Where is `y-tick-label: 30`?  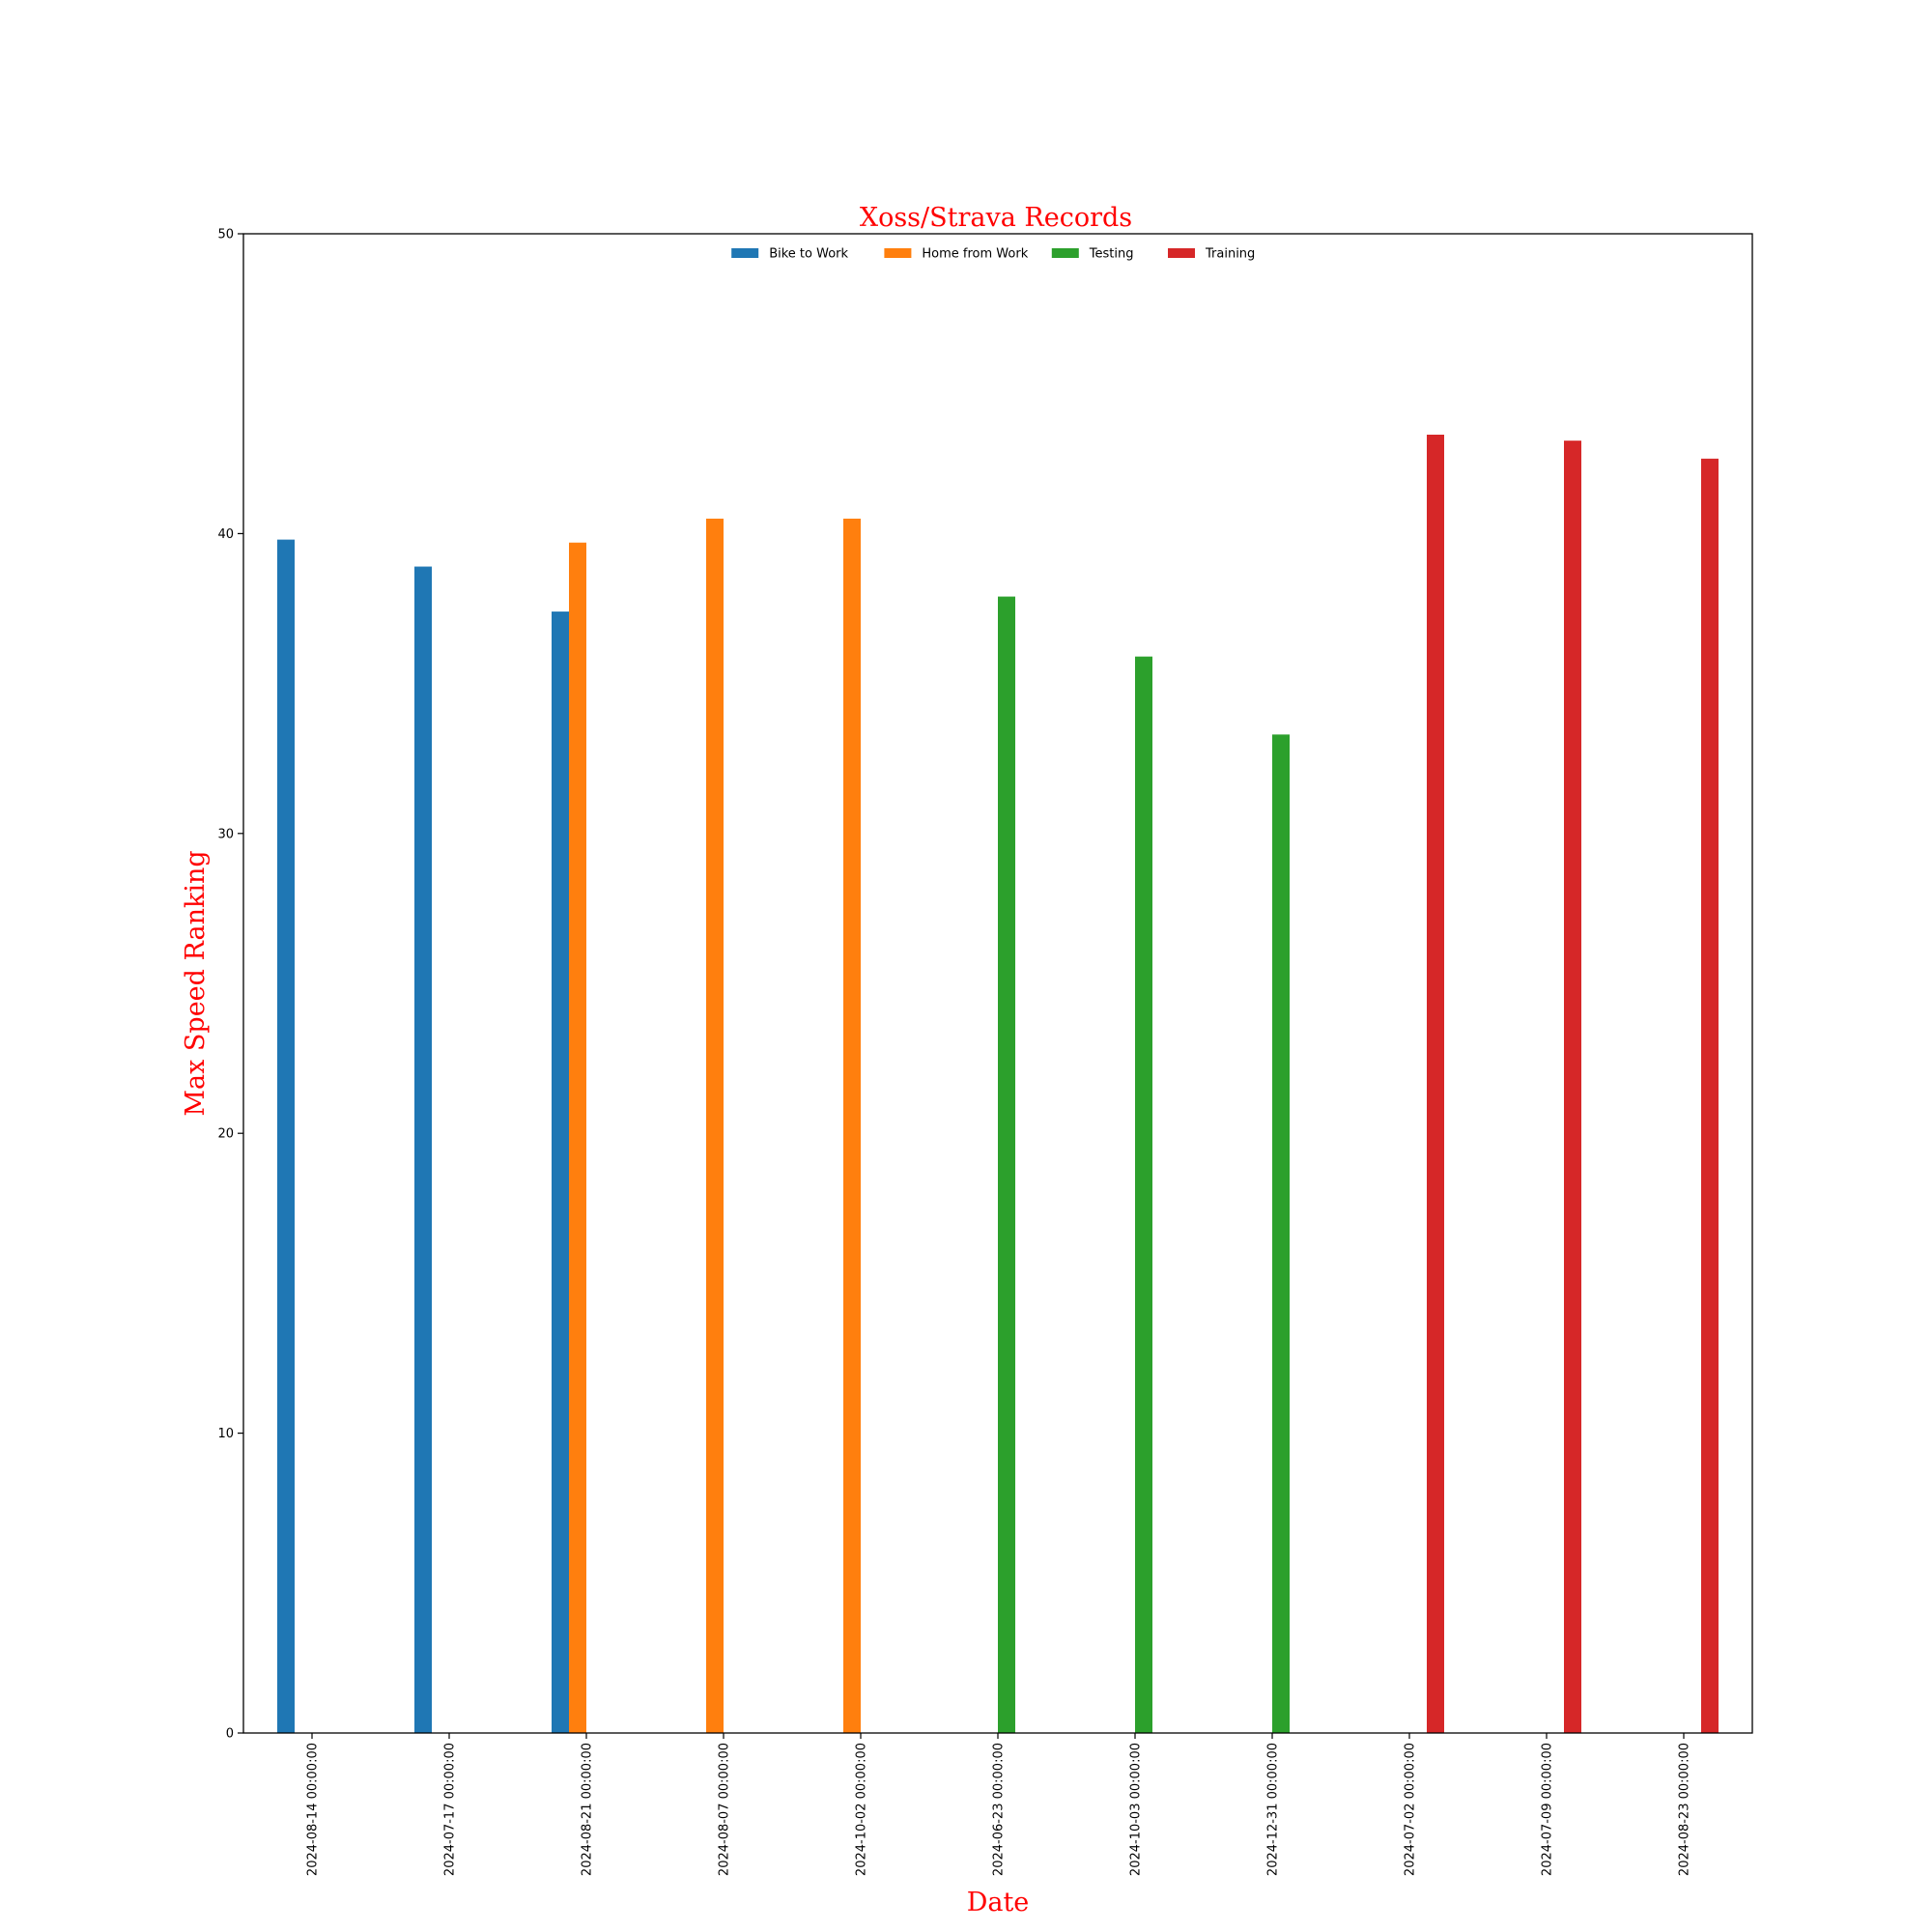 y-tick-label: 30 is located at coordinates (225, 834).